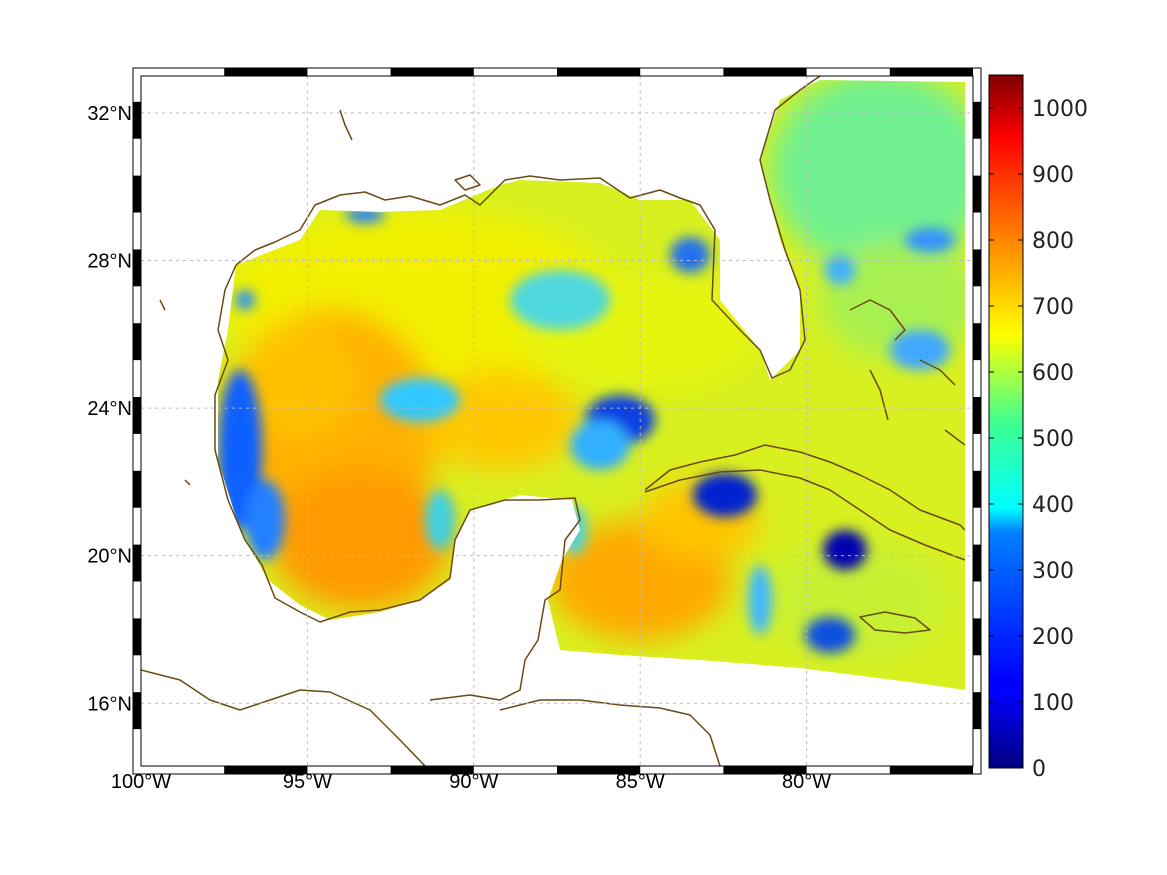 The height and width of the screenshot is (875, 1167). Describe the element at coordinates (473, 782) in the screenshot. I see `lon-tick-label-2: 90°W` at that location.